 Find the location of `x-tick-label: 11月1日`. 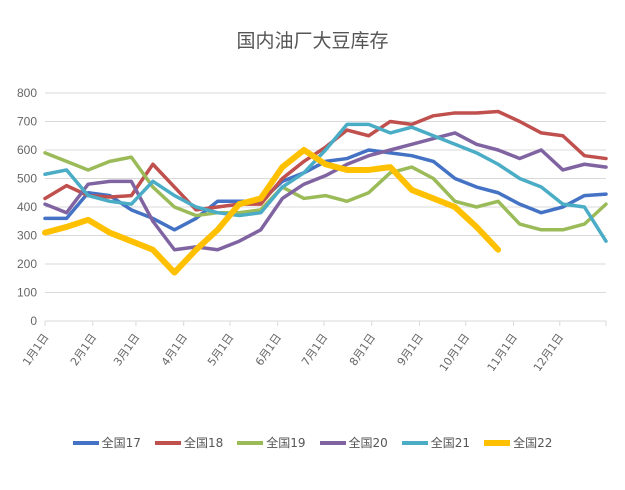

x-tick-label: 11月1日 is located at coordinates (502, 352).